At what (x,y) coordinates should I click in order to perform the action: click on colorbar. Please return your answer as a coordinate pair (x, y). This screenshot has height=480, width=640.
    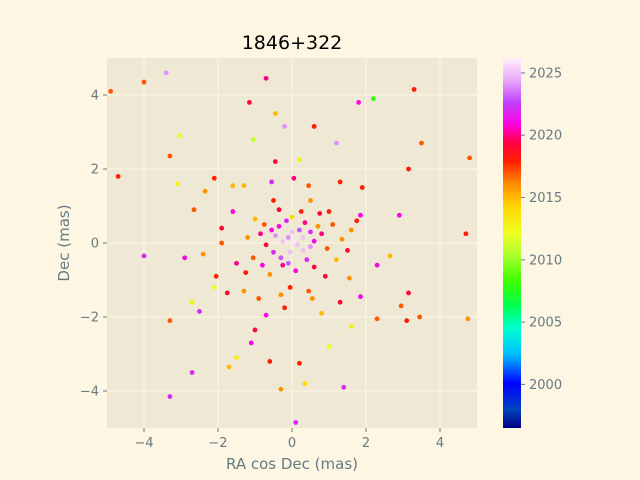
    Looking at the image, I should click on (512, 243).